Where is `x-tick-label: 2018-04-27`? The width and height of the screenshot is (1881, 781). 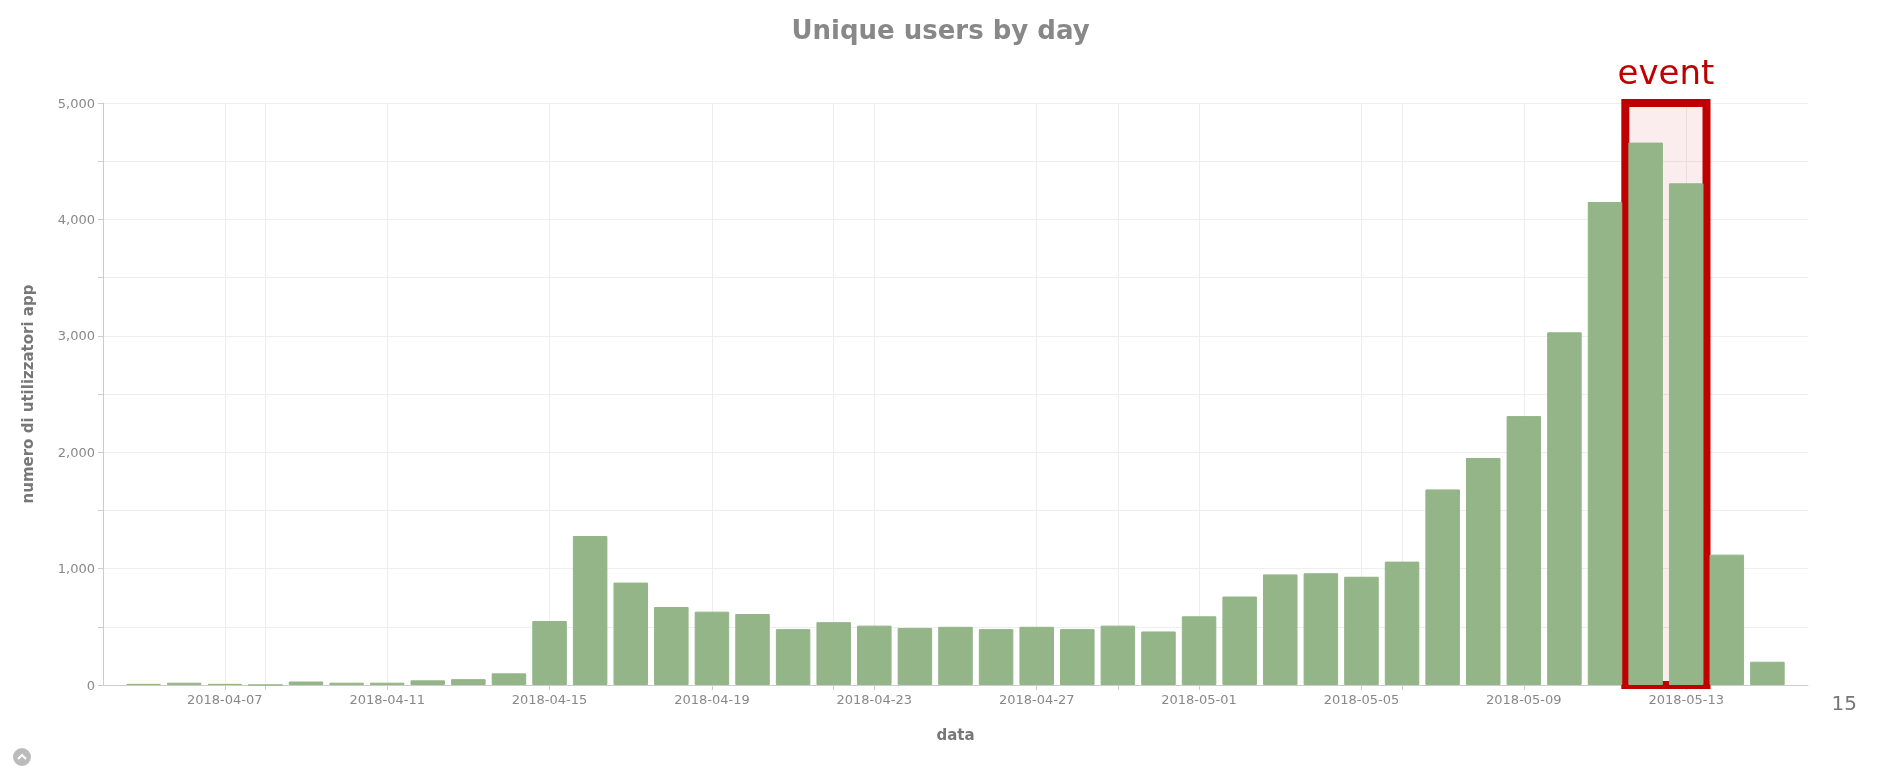 x-tick-label: 2018-04-27 is located at coordinates (1036, 699).